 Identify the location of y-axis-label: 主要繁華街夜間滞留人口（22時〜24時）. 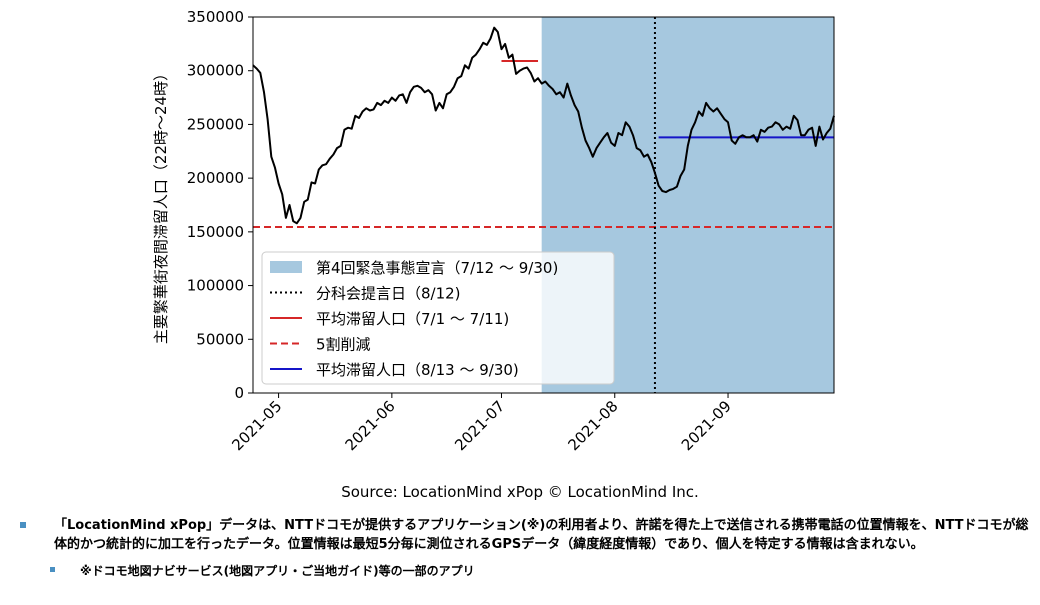
(161, 205).